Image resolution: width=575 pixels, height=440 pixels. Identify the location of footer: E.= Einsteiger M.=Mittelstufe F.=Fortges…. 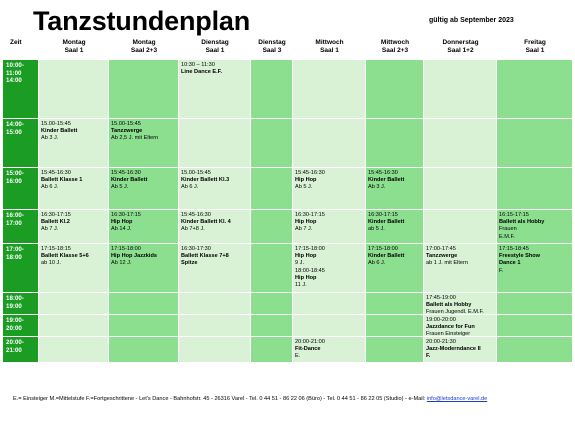
(250, 399).